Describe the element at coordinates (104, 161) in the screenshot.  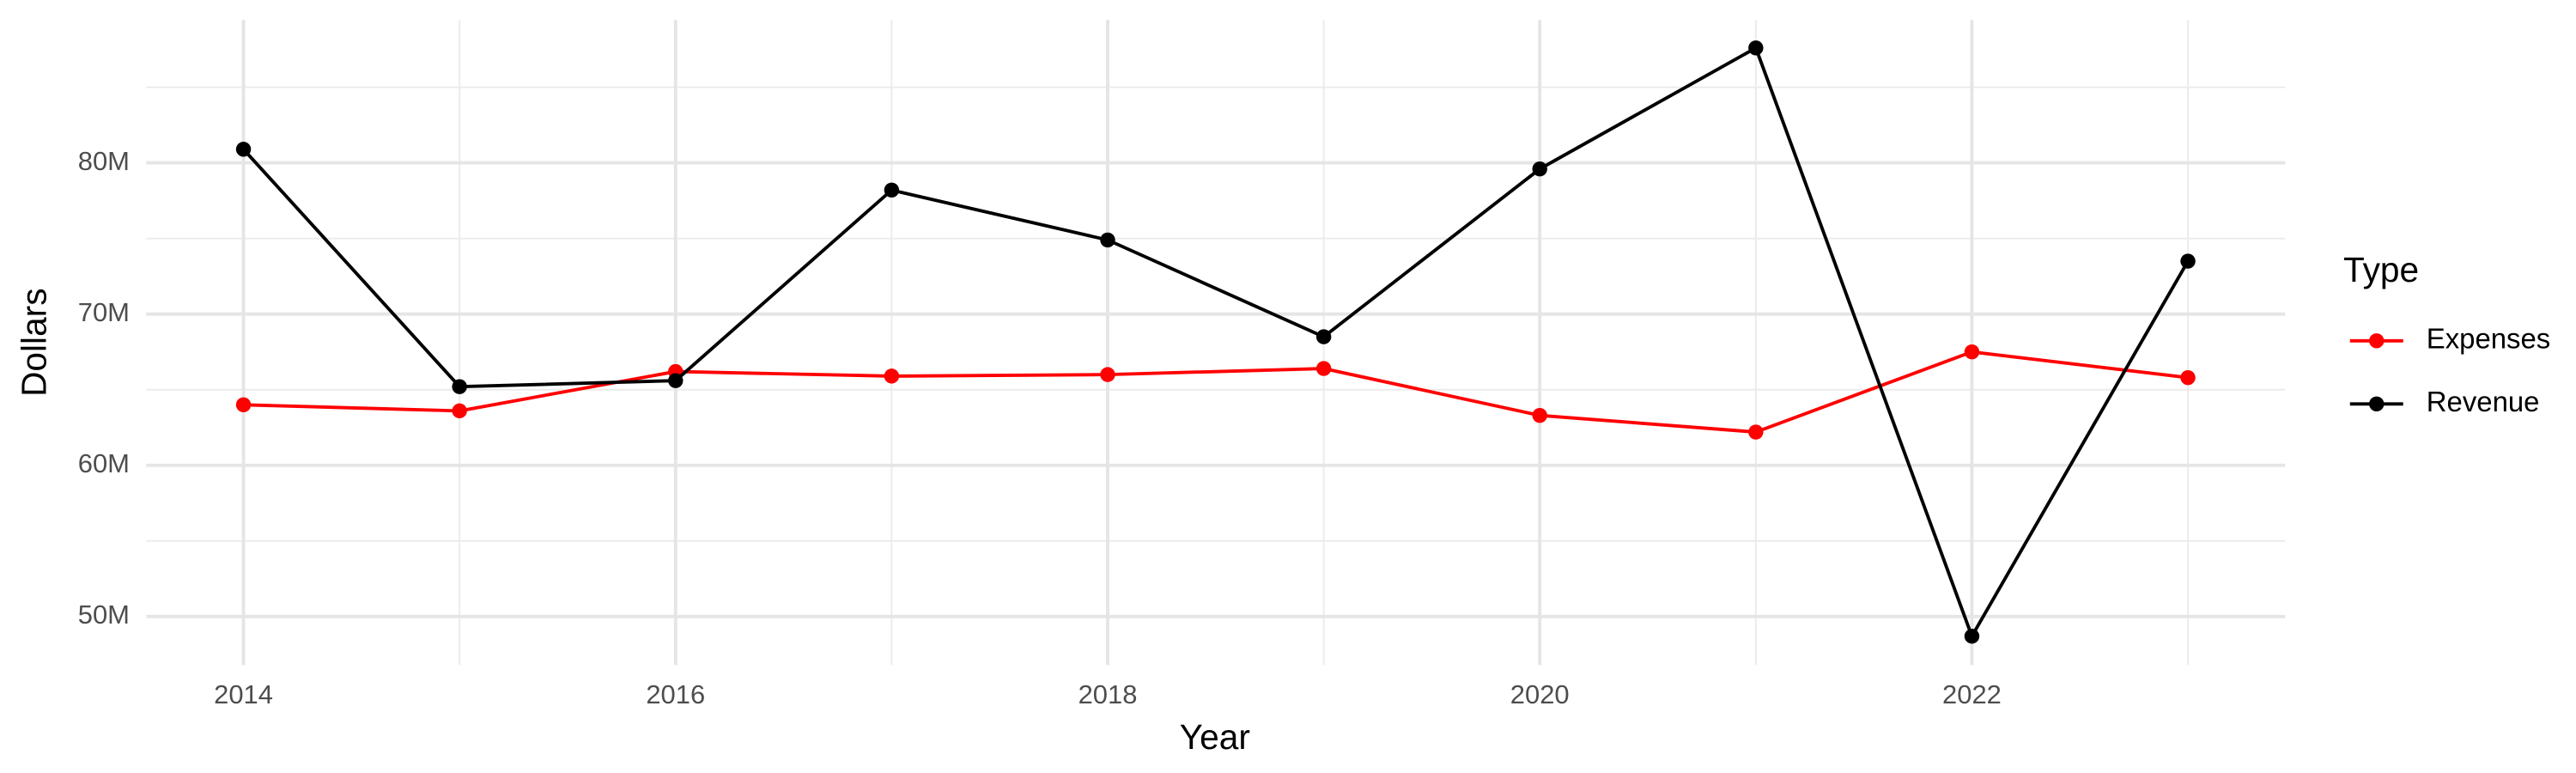
I see `y-tick-label: 80M` at that location.